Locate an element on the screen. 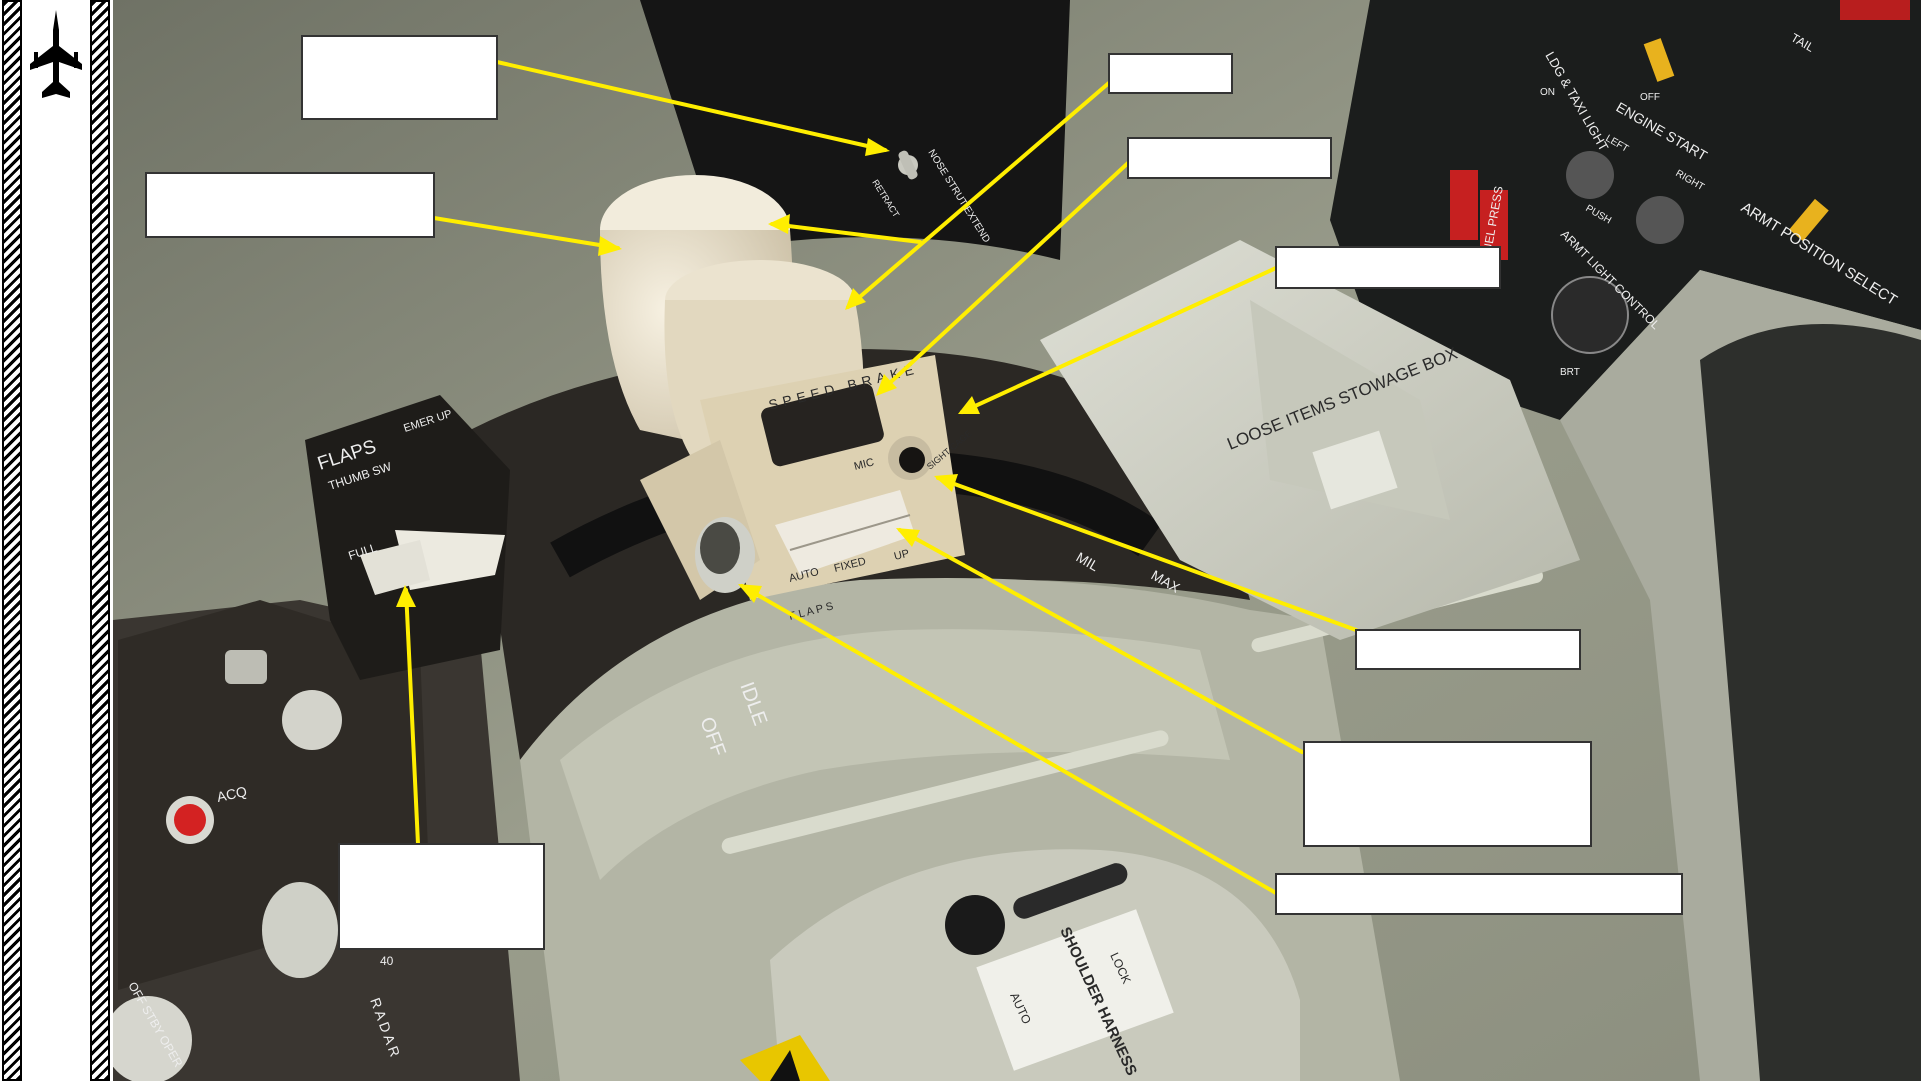 The width and height of the screenshot is (1921, 1081). label-flaps-thumb-switch is located at coordinates (1447, 794).